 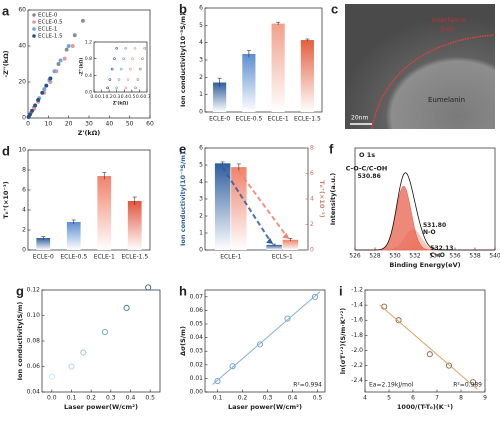 What do you see at coordinates (89, 133) in the screenshot?
I see `x-axis-label: Z'(kΩ)` at bounding box center [89, 133].